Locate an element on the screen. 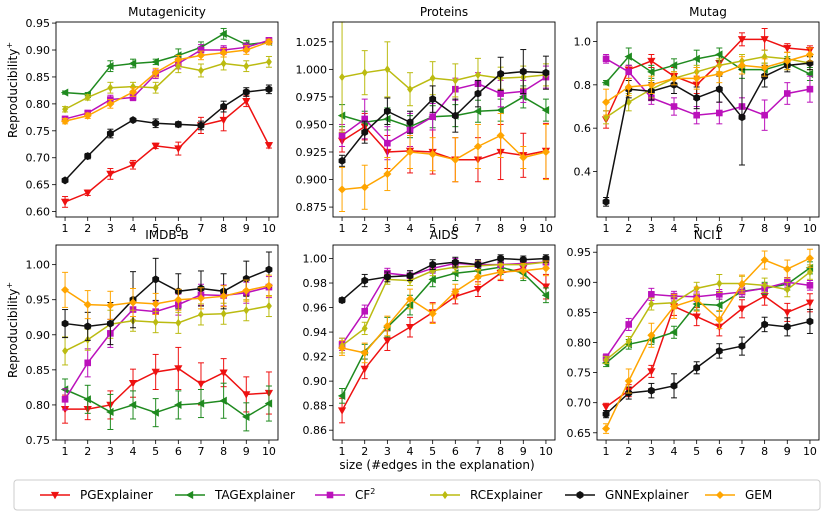 The width and height of the screenshot is (831, 515). subplot-title: Proteins is located at coordinates (444, 12).